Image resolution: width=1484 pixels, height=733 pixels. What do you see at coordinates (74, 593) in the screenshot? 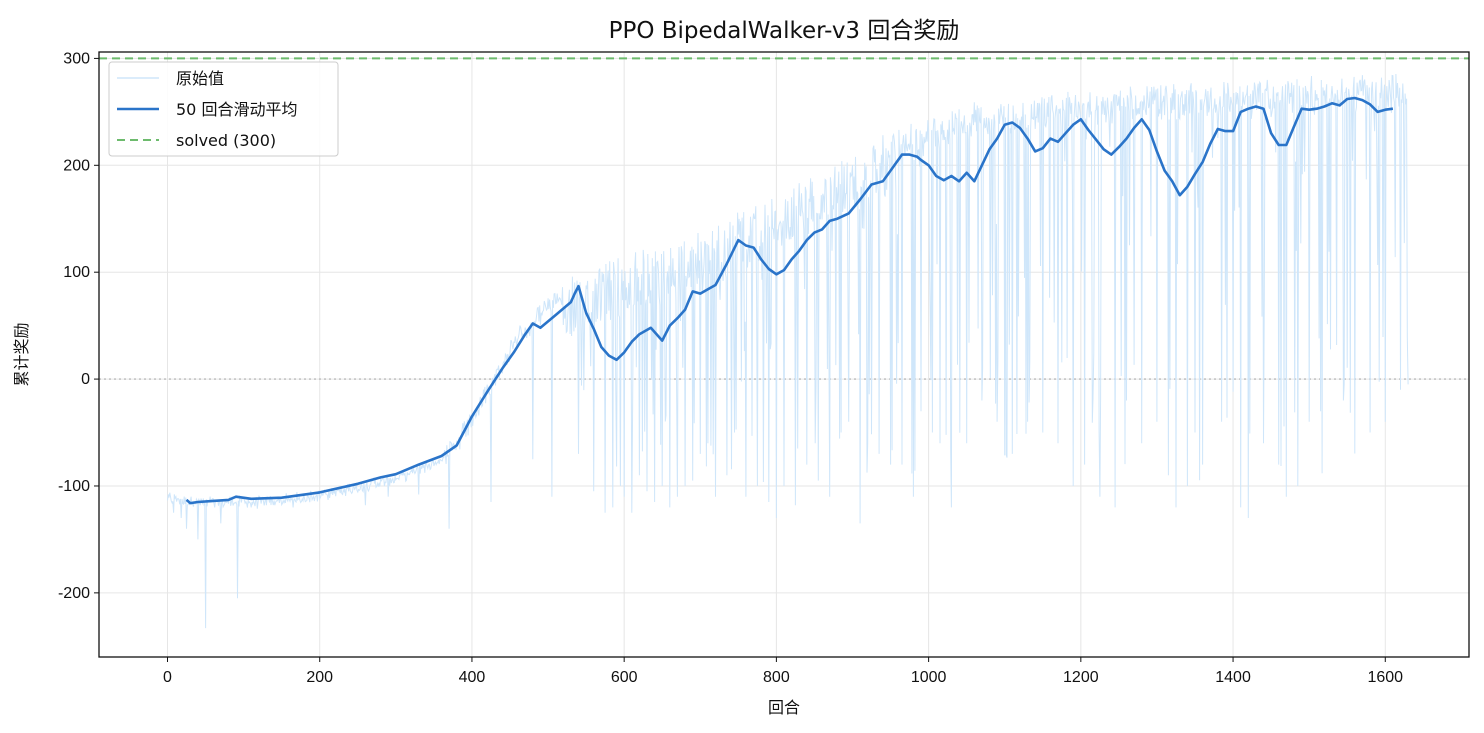
I see `y-tick-label: -200` at bounding box center [74, 593].